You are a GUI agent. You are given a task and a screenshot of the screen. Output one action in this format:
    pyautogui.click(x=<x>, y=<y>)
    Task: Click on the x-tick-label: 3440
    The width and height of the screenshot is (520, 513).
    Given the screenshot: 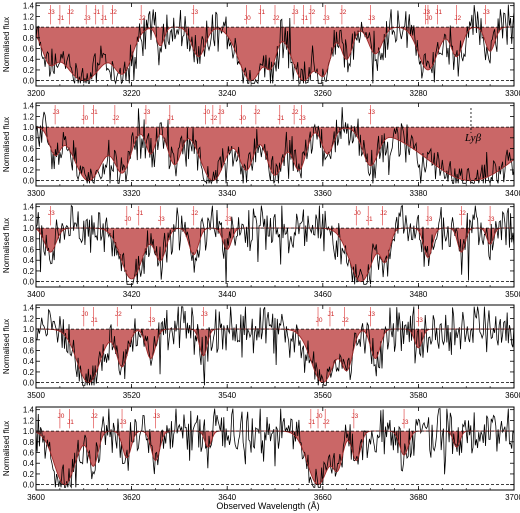 What is the action you would take?
    pyautogui.click(x=227, y=294)
    